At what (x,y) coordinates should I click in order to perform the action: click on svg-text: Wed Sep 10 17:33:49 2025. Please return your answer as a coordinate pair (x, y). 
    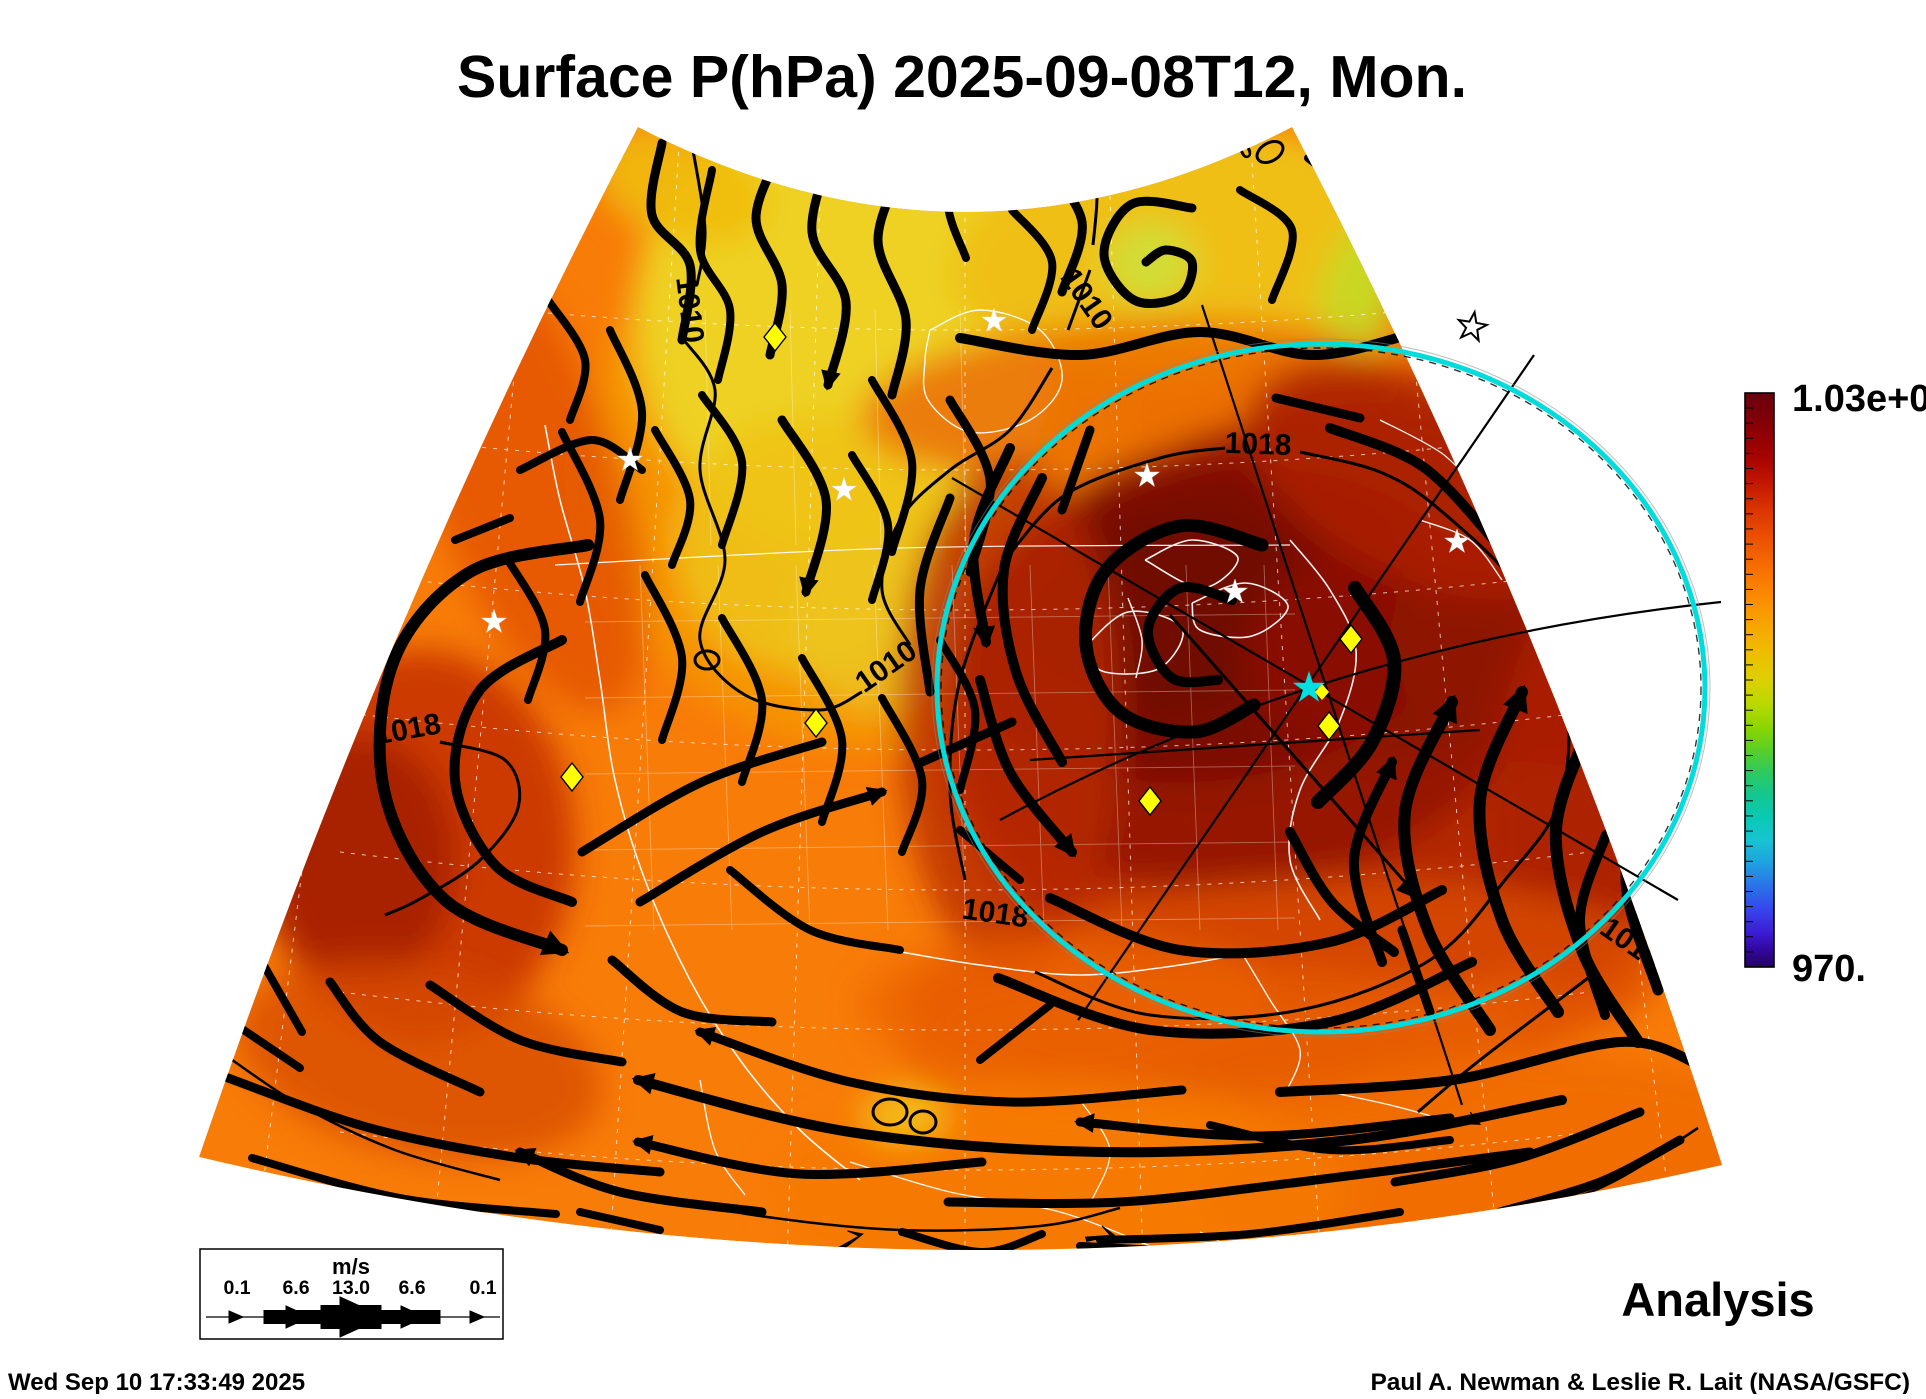
    Looking at the image, I should click on (156, 1381).